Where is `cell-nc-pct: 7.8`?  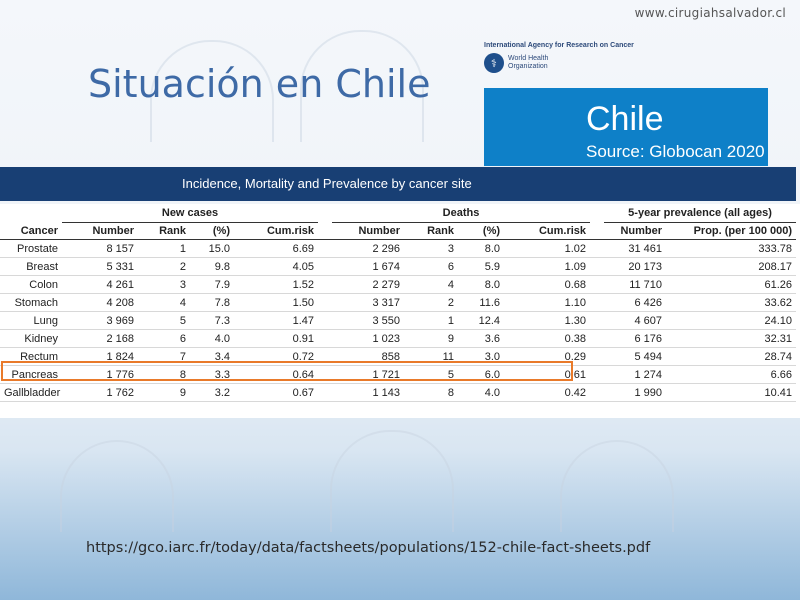 cell-nc-pct: 7.8 is located at coordinates (212, 302).